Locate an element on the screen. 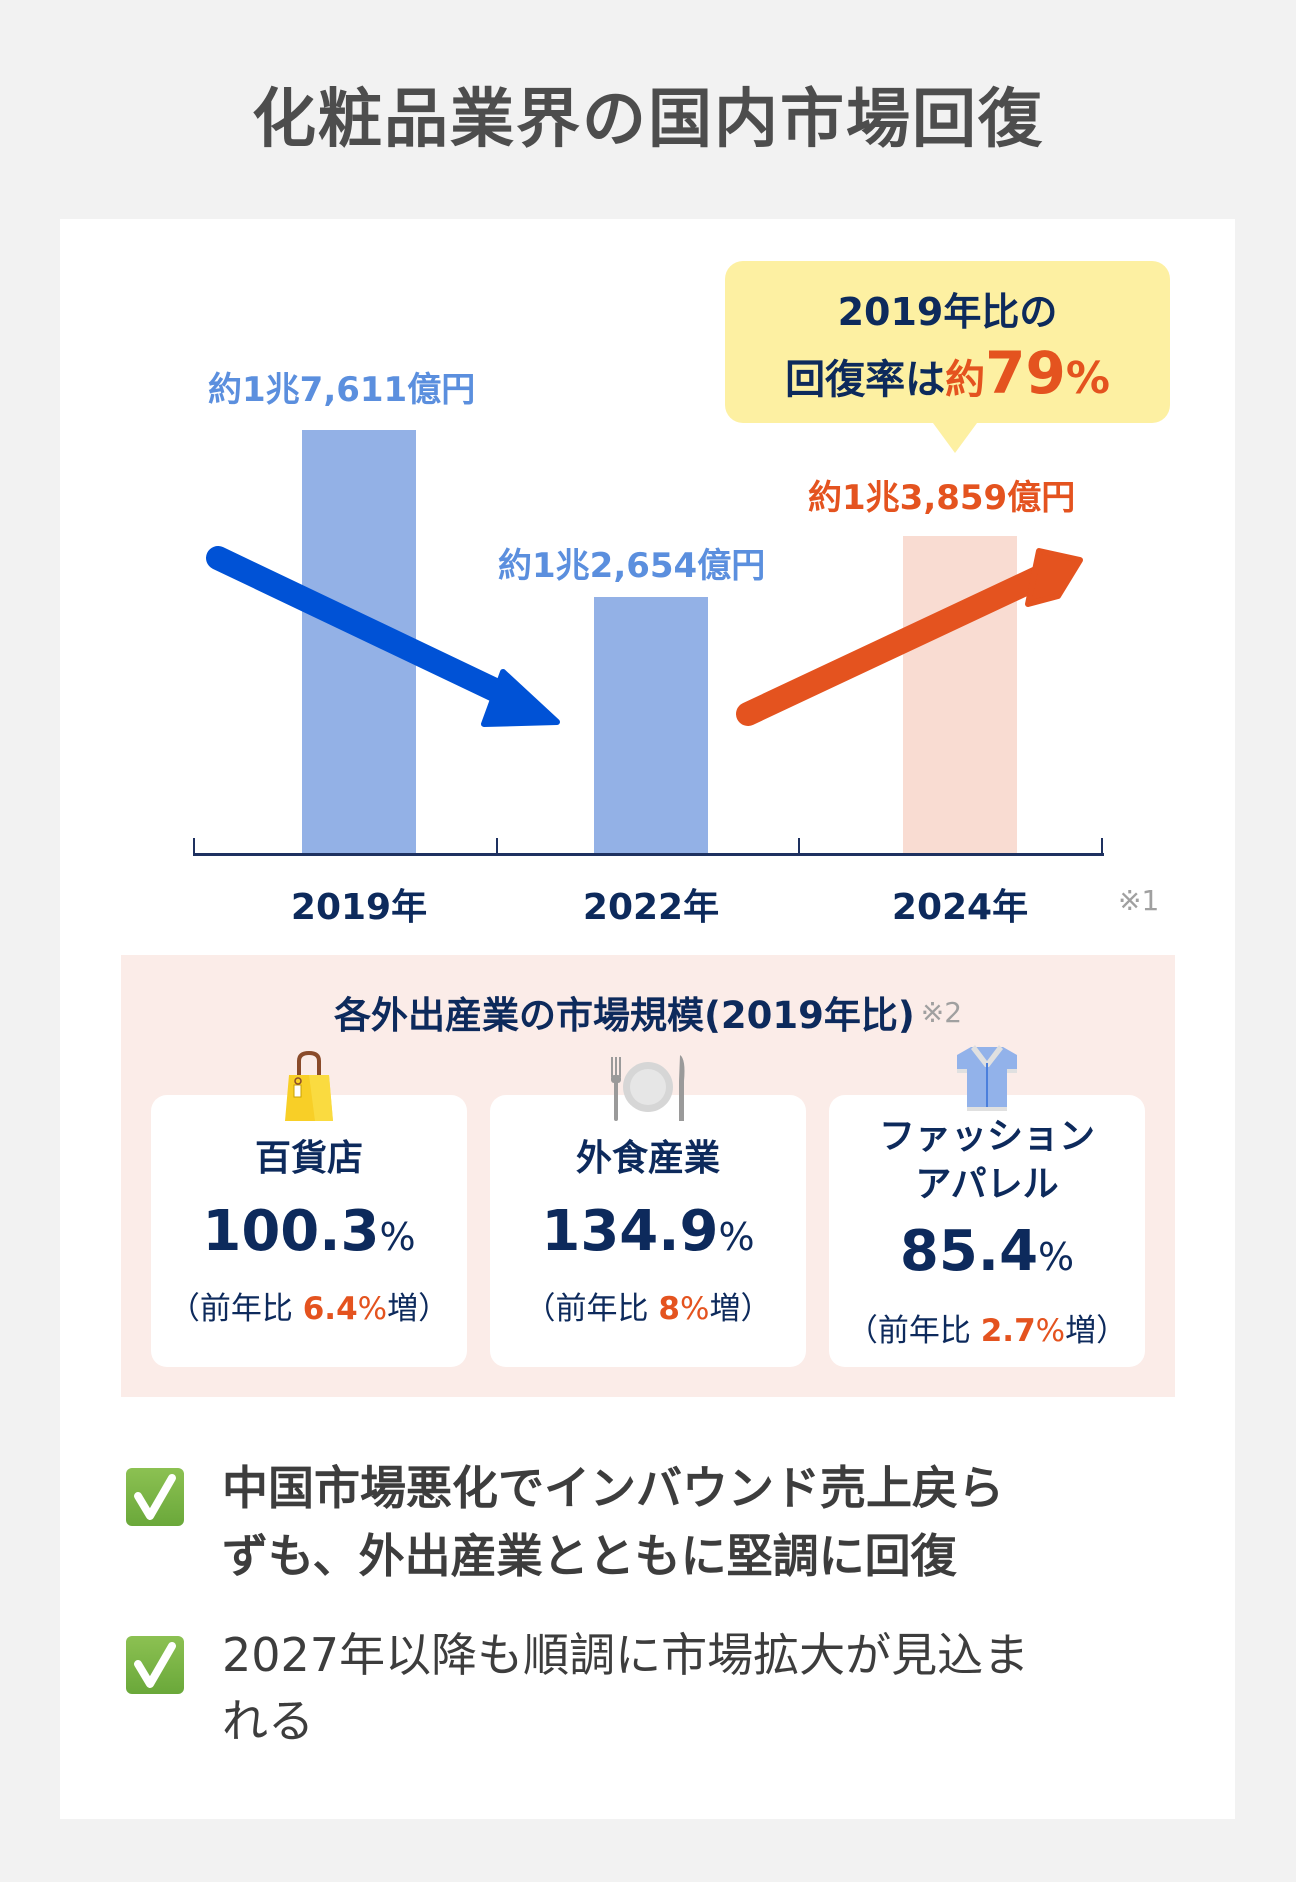 The width and height of the screenshot is (1296, 1882). bullet-line1: 2027年以降も順調に市場拡大が見込ま is located at coordinates (626, 1655).